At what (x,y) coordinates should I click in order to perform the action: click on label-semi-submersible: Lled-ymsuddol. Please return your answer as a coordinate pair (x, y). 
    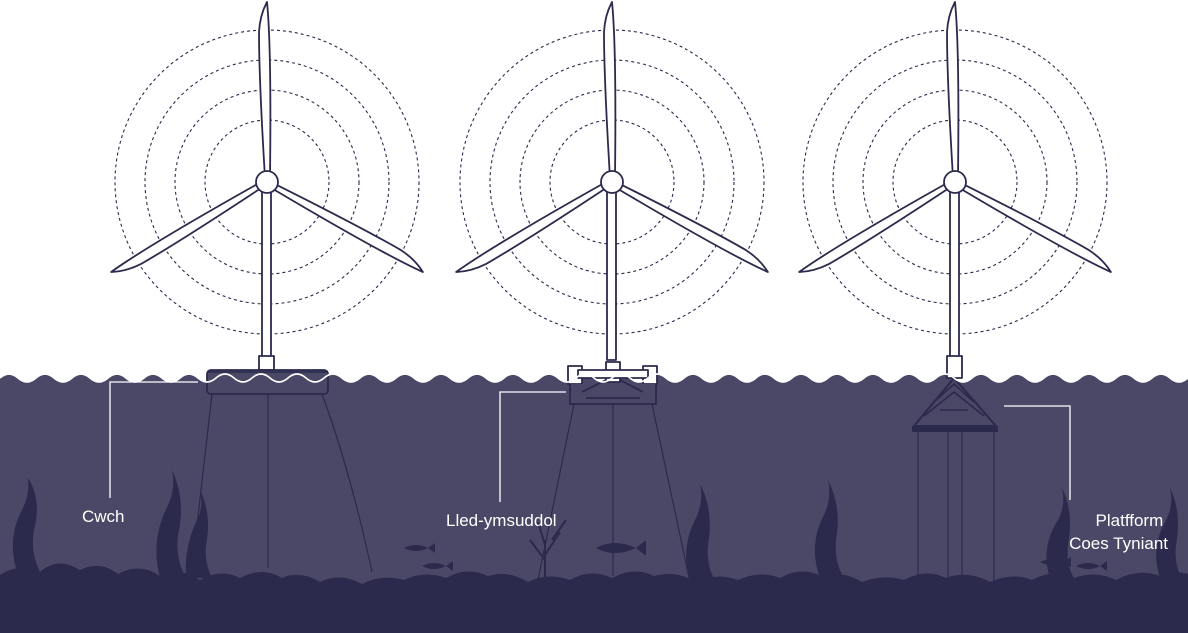
    Looking at the image, I should click on (501, 520).